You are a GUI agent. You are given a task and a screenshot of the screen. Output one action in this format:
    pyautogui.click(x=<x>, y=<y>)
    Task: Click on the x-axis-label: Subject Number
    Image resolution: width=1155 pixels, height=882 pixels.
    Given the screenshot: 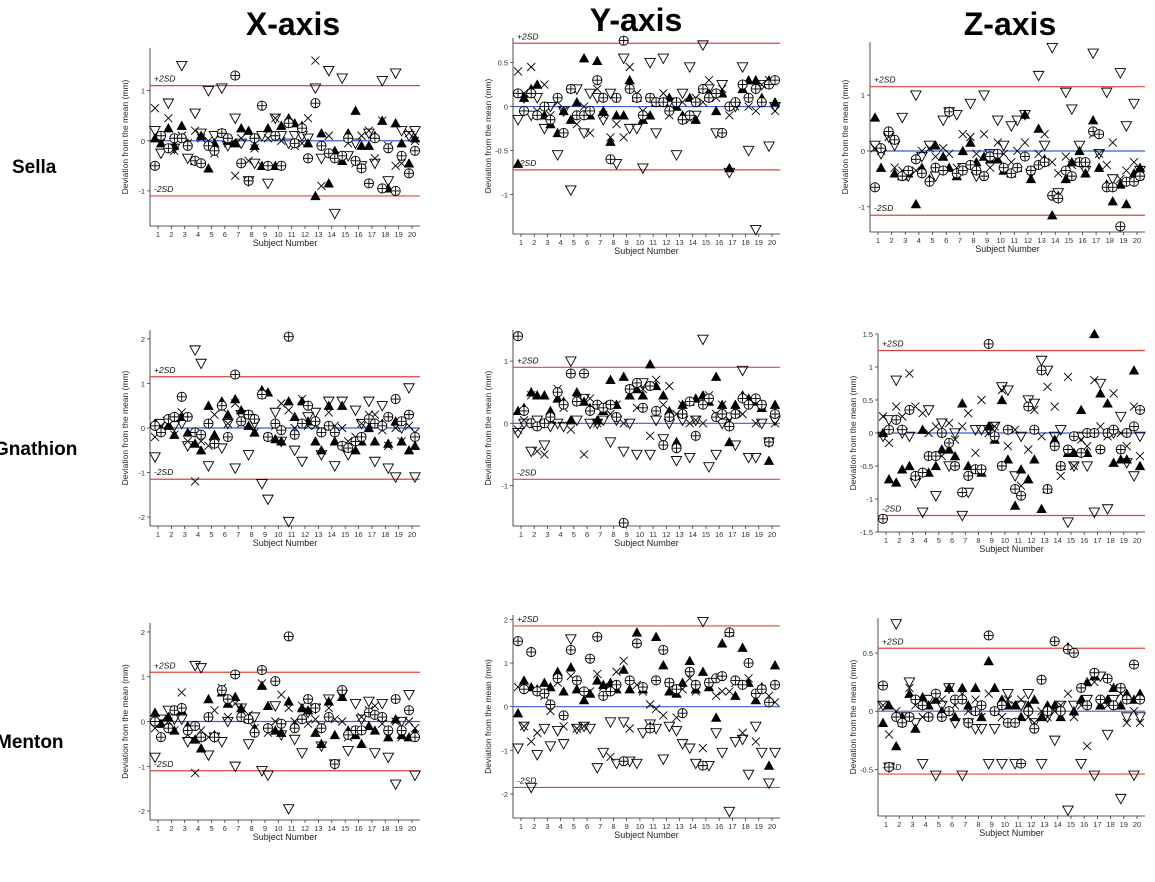 What is the action you would take?
    pyautogui.click(x=1007, y=249)
    